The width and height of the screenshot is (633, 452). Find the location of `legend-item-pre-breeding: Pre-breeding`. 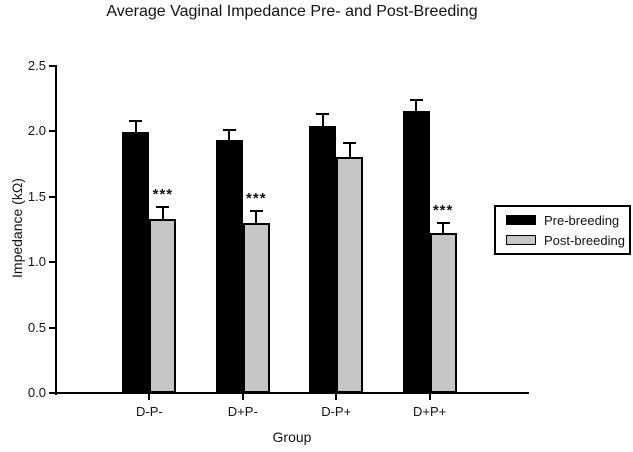

legend-item-pre-breeding: Pre-breeding is located at coordinates (567, 220).